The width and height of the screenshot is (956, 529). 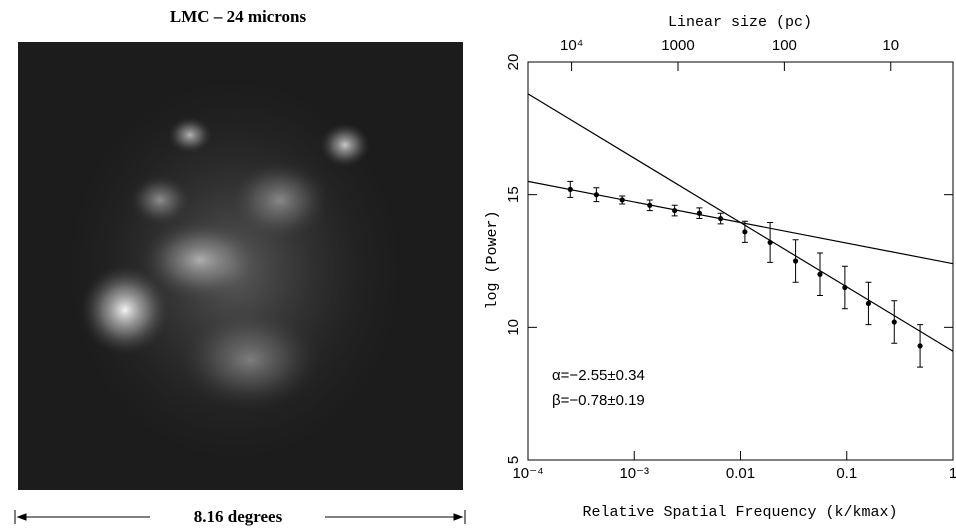 What do you see at coordinates (740, 222) in the screenshot?
I see `fit-line` at bounding box center [740, 222].